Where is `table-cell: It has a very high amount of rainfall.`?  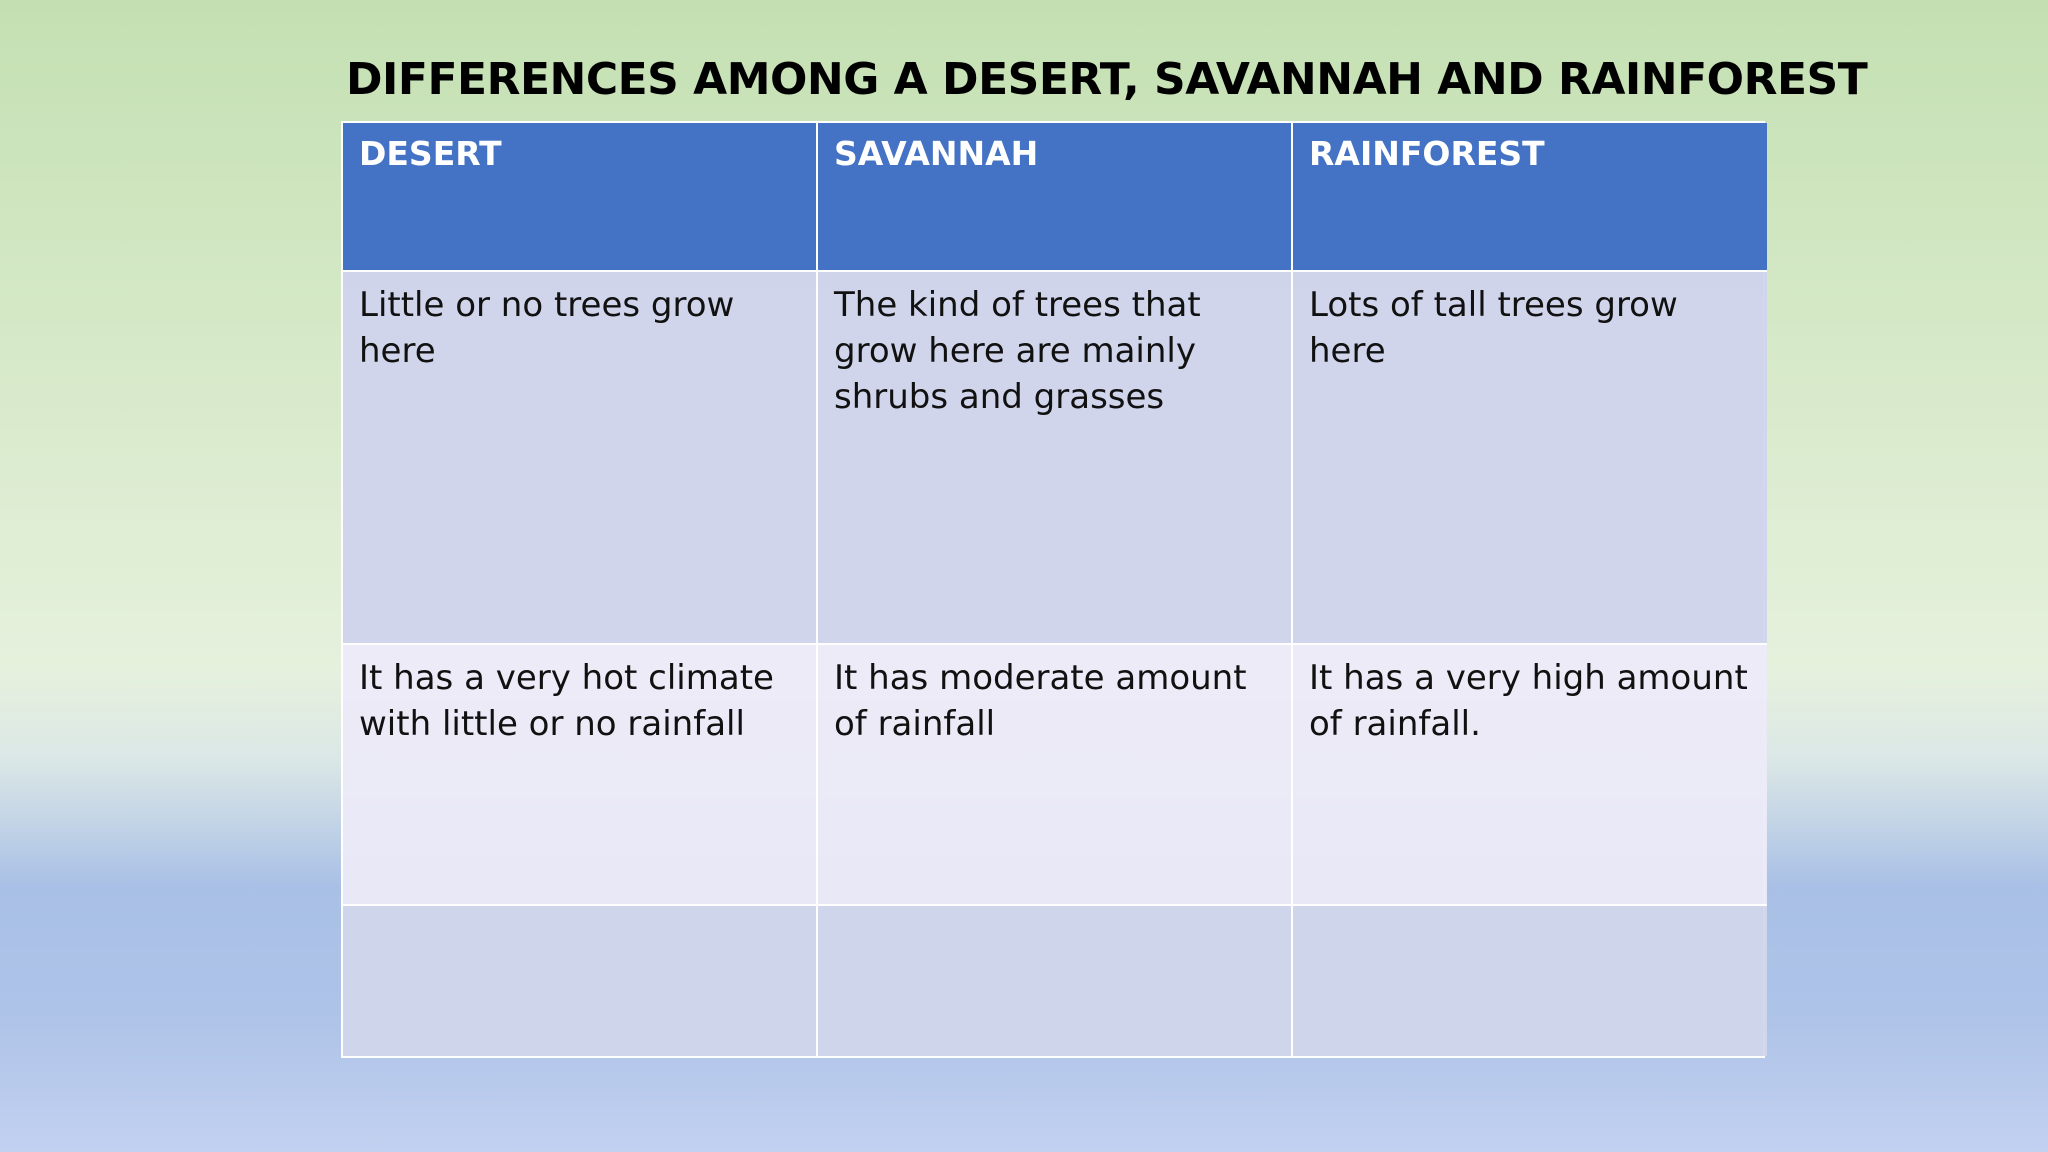
table-cell: It has a very high amount of rainfall. is located at coordinates (1530, 775).